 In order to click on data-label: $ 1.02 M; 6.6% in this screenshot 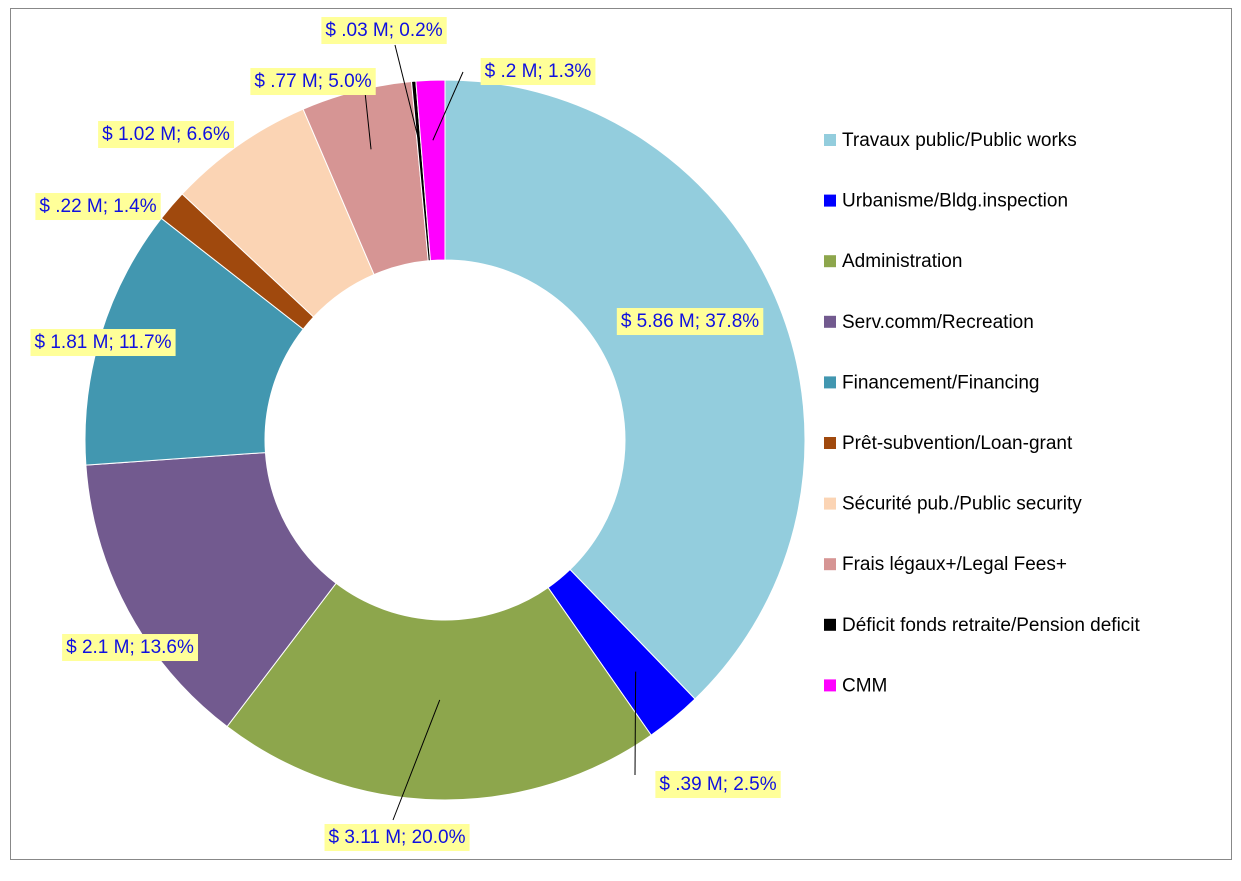, I will do `click(166, 134)`.